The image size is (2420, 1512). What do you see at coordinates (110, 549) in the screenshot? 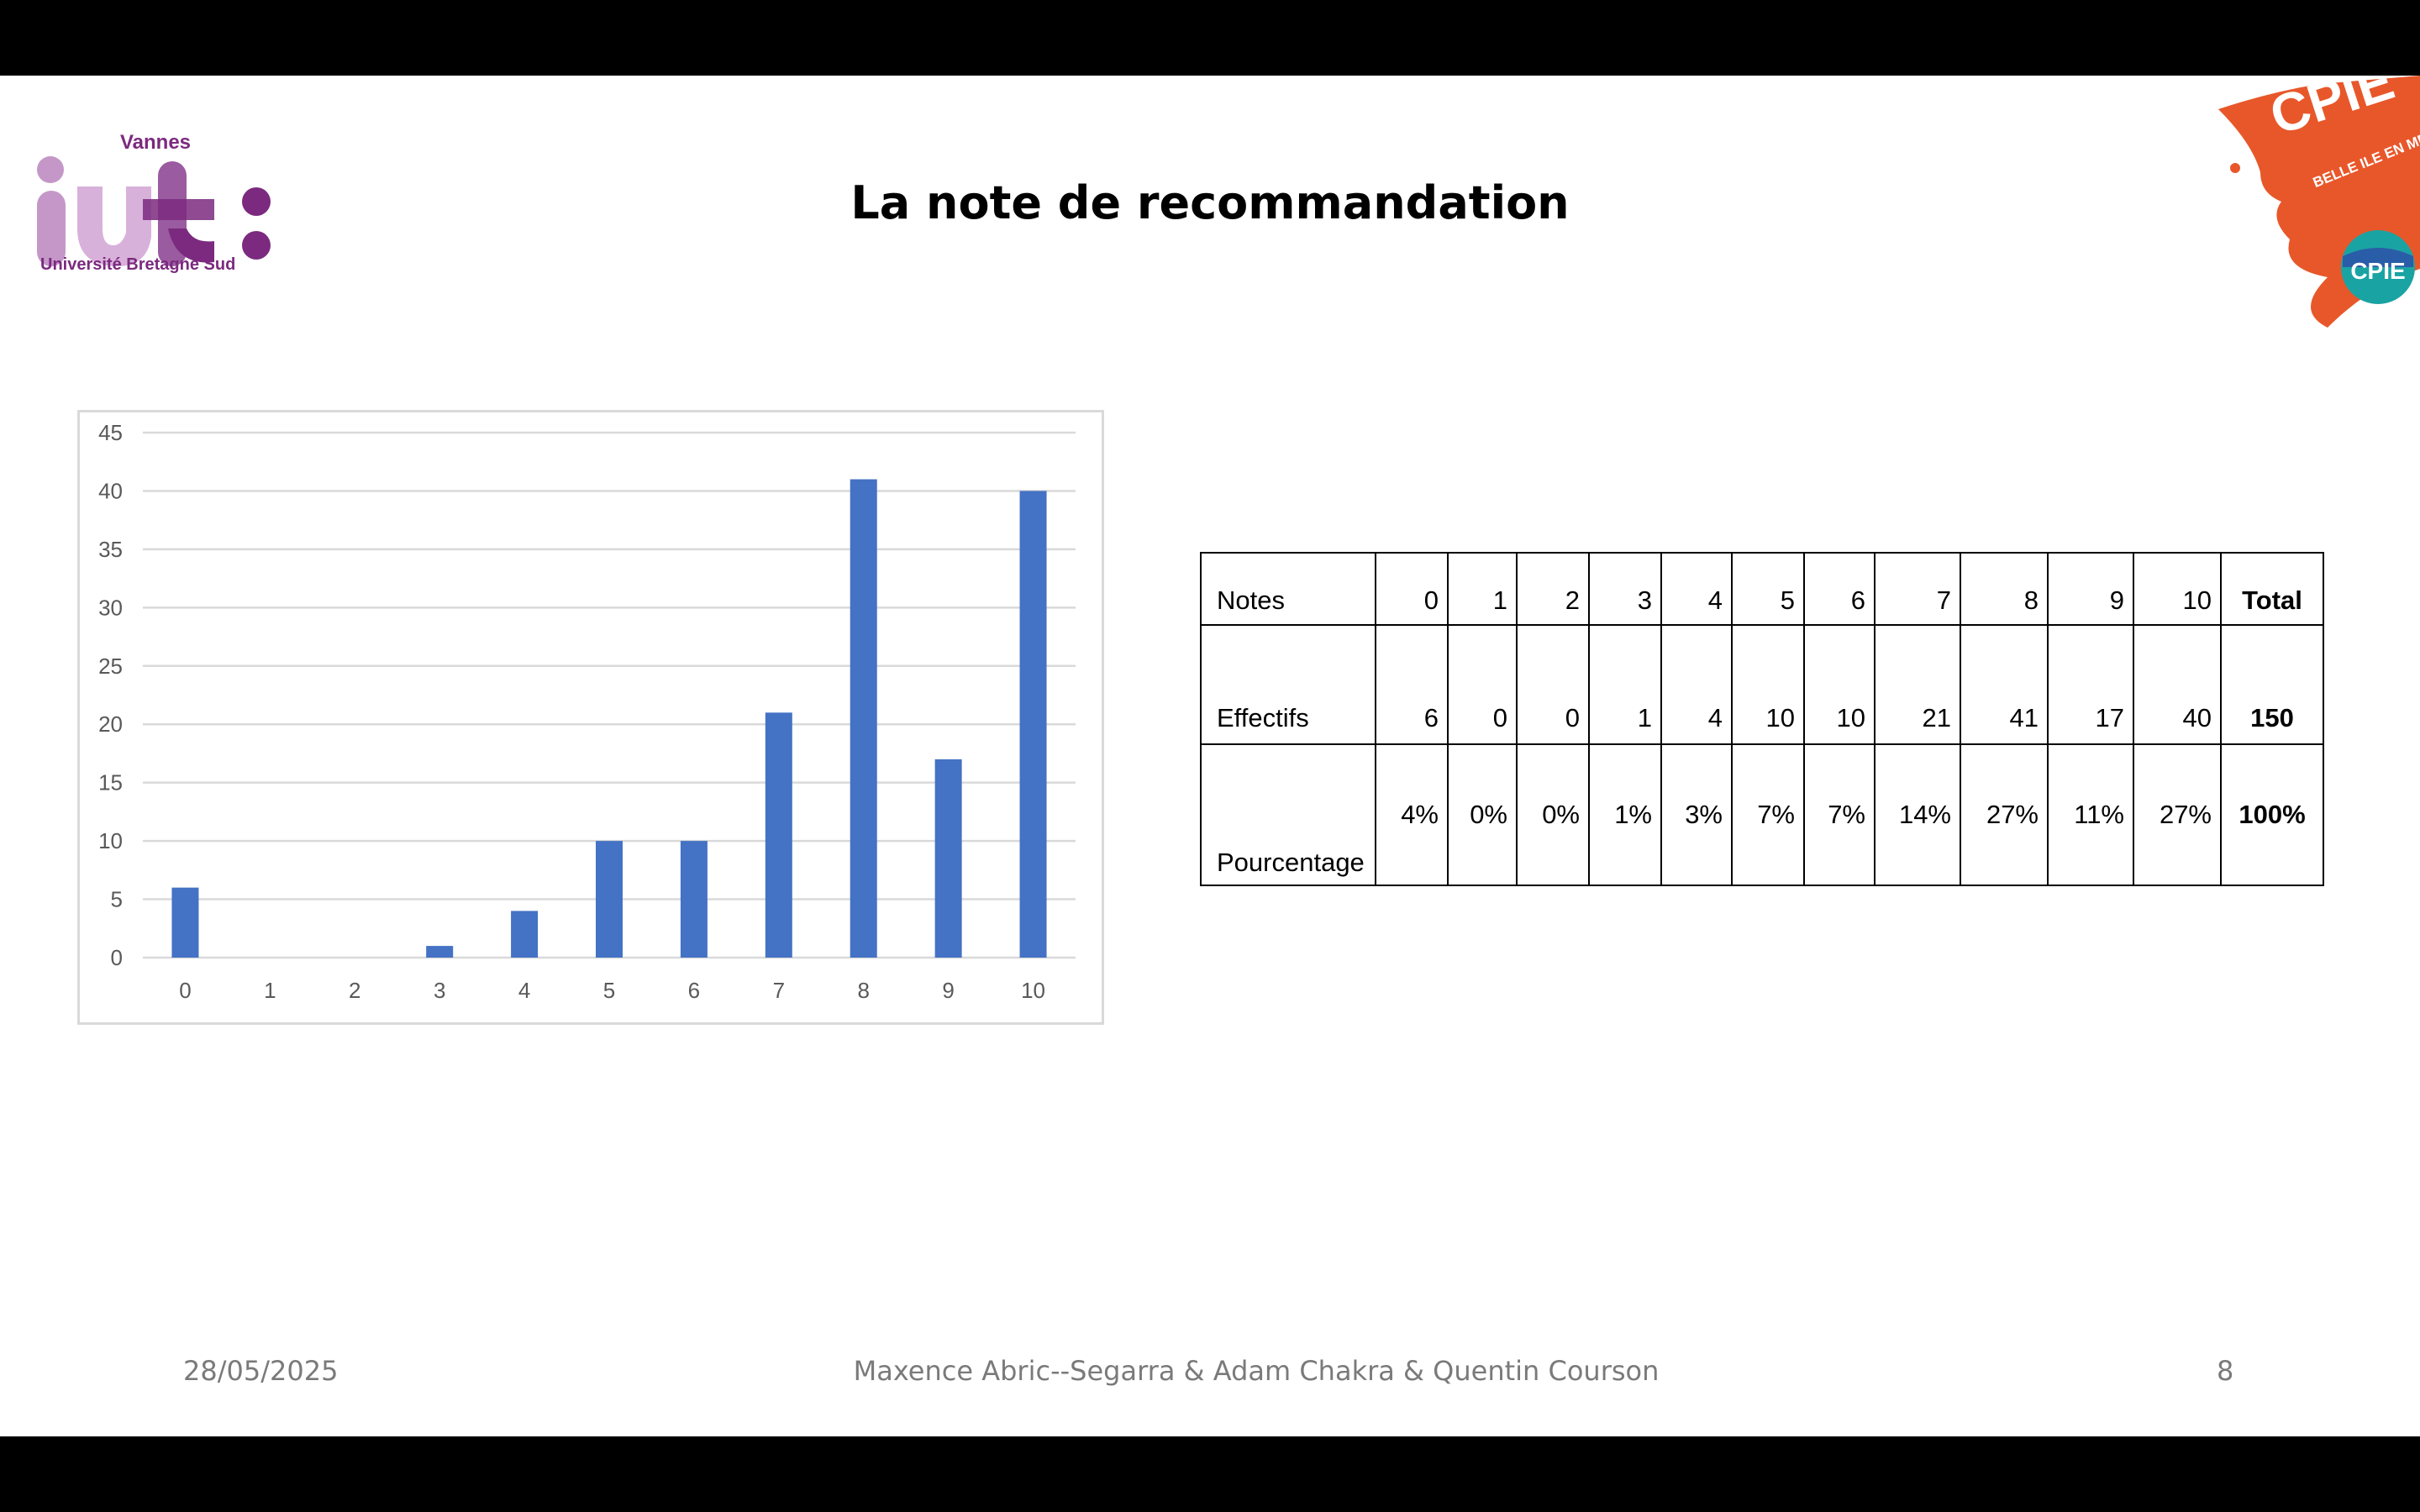
I see `y-tick-label: 35` at bounding box center [110, 549].